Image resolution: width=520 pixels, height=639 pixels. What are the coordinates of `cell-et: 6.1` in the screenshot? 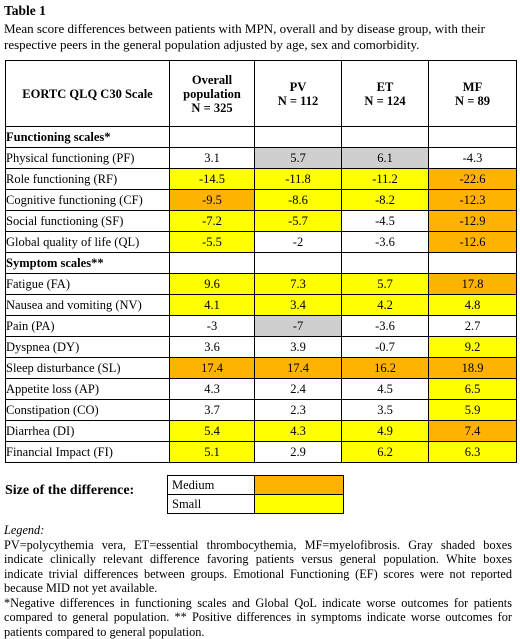 It's located at (385, 158).